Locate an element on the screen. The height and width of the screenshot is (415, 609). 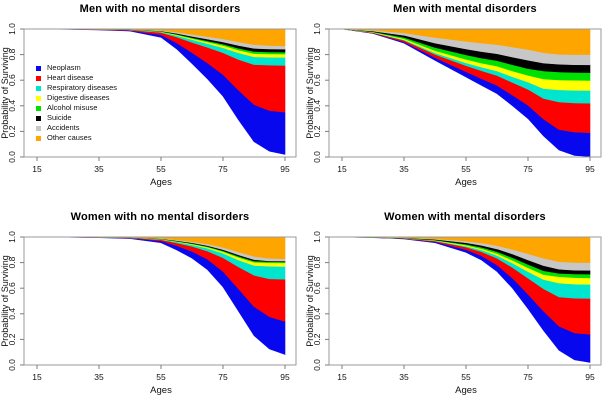
legend-item: Other causes is located at coordinates (76, 138).